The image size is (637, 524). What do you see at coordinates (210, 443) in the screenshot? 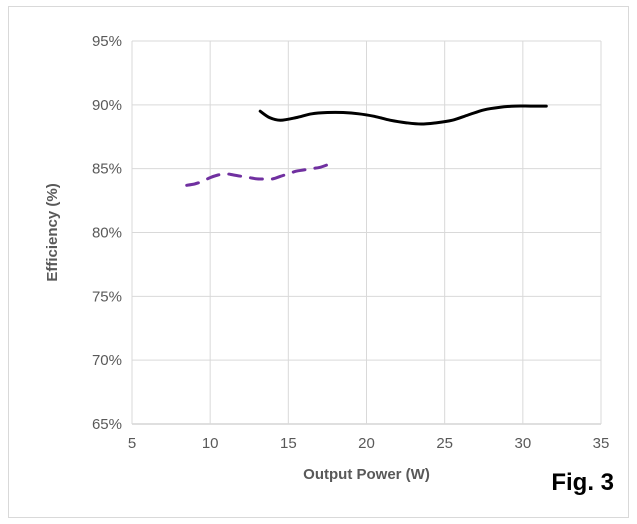
I see `x-tick-label: 10` at bounding box center [210, 443].